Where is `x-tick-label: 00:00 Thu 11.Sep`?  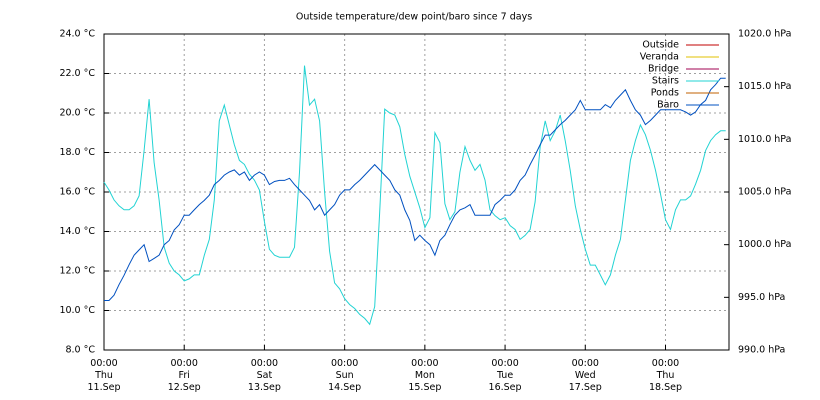
x-tick-label: 00:00 Thu 11.Sep is located at coordinates (103, 375).